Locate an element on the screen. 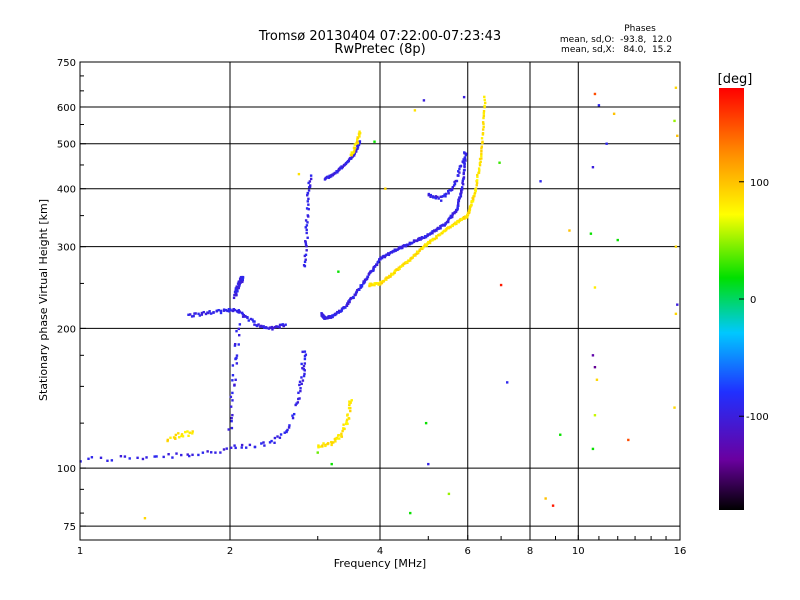 This screenshot has width=800, height=600. x-tick-label: 6 is located at coordinates (468, 551).